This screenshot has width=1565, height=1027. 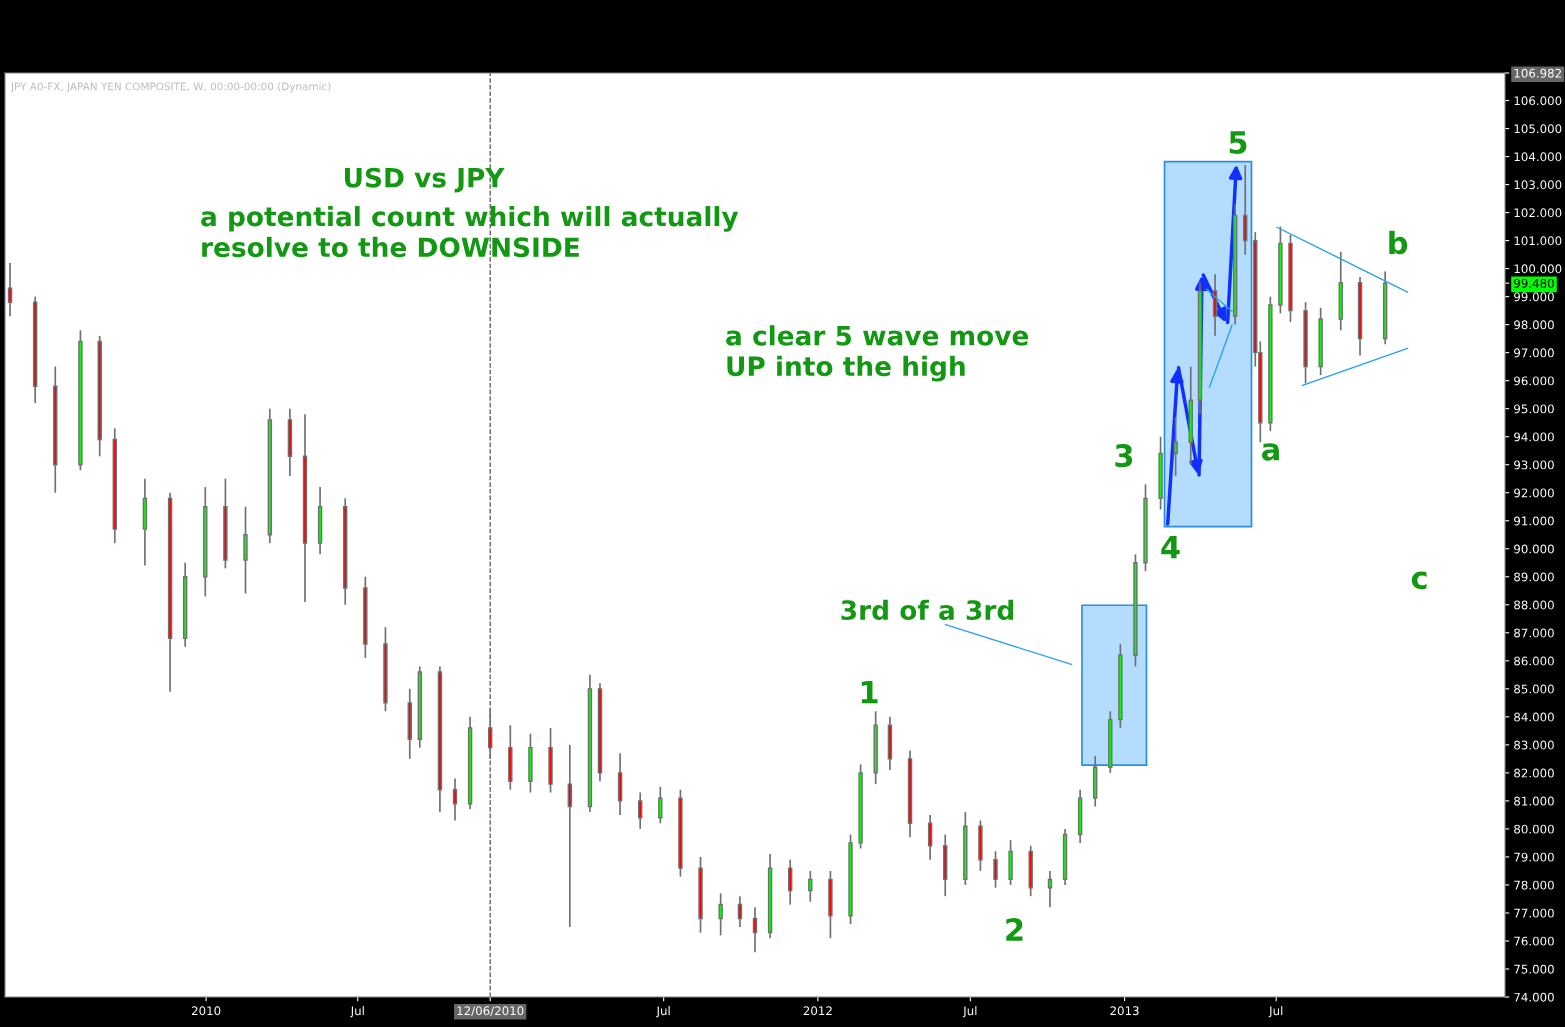 I want to click on y-tick-label: 101.000, so click(x=1538, y=241).